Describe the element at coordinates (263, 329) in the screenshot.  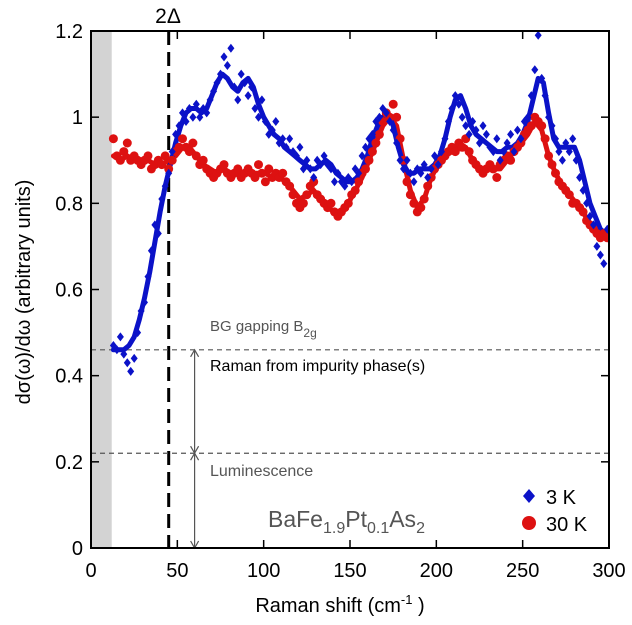
I see `bg-gapping-annotation: BG gapping B2g` at that location.